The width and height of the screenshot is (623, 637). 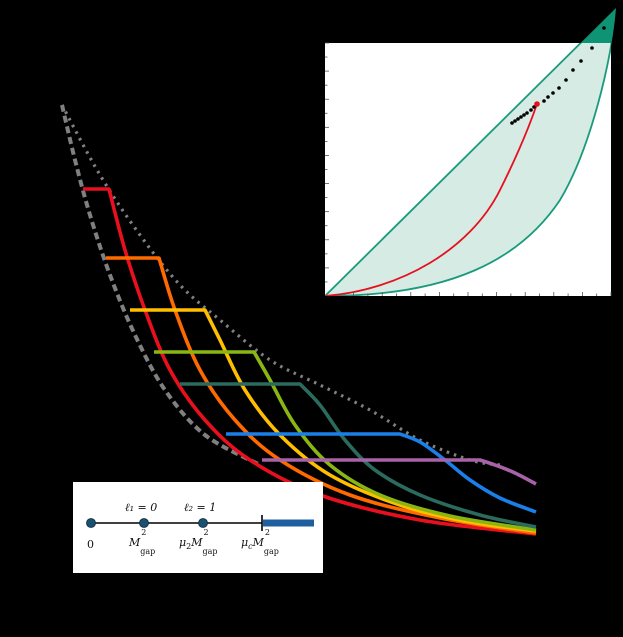 I want to click on inset-red-curve, so click(x=431, y=199).